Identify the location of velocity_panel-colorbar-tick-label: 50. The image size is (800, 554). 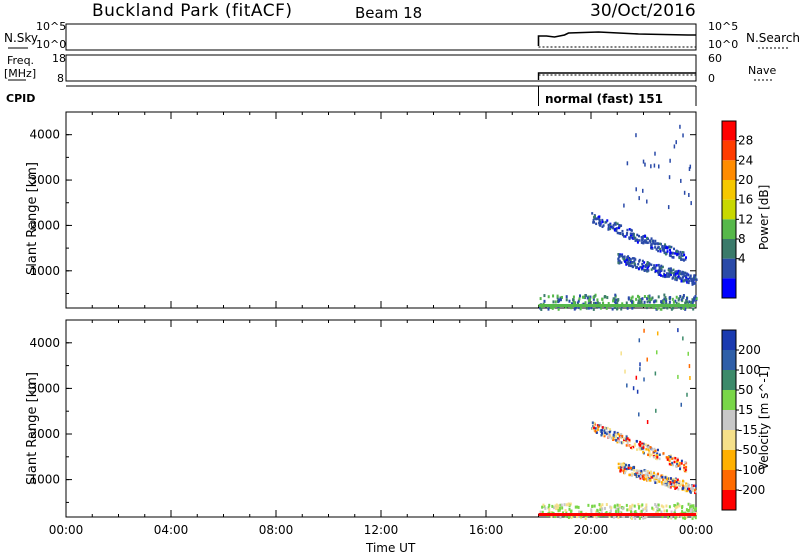
(745, 390).